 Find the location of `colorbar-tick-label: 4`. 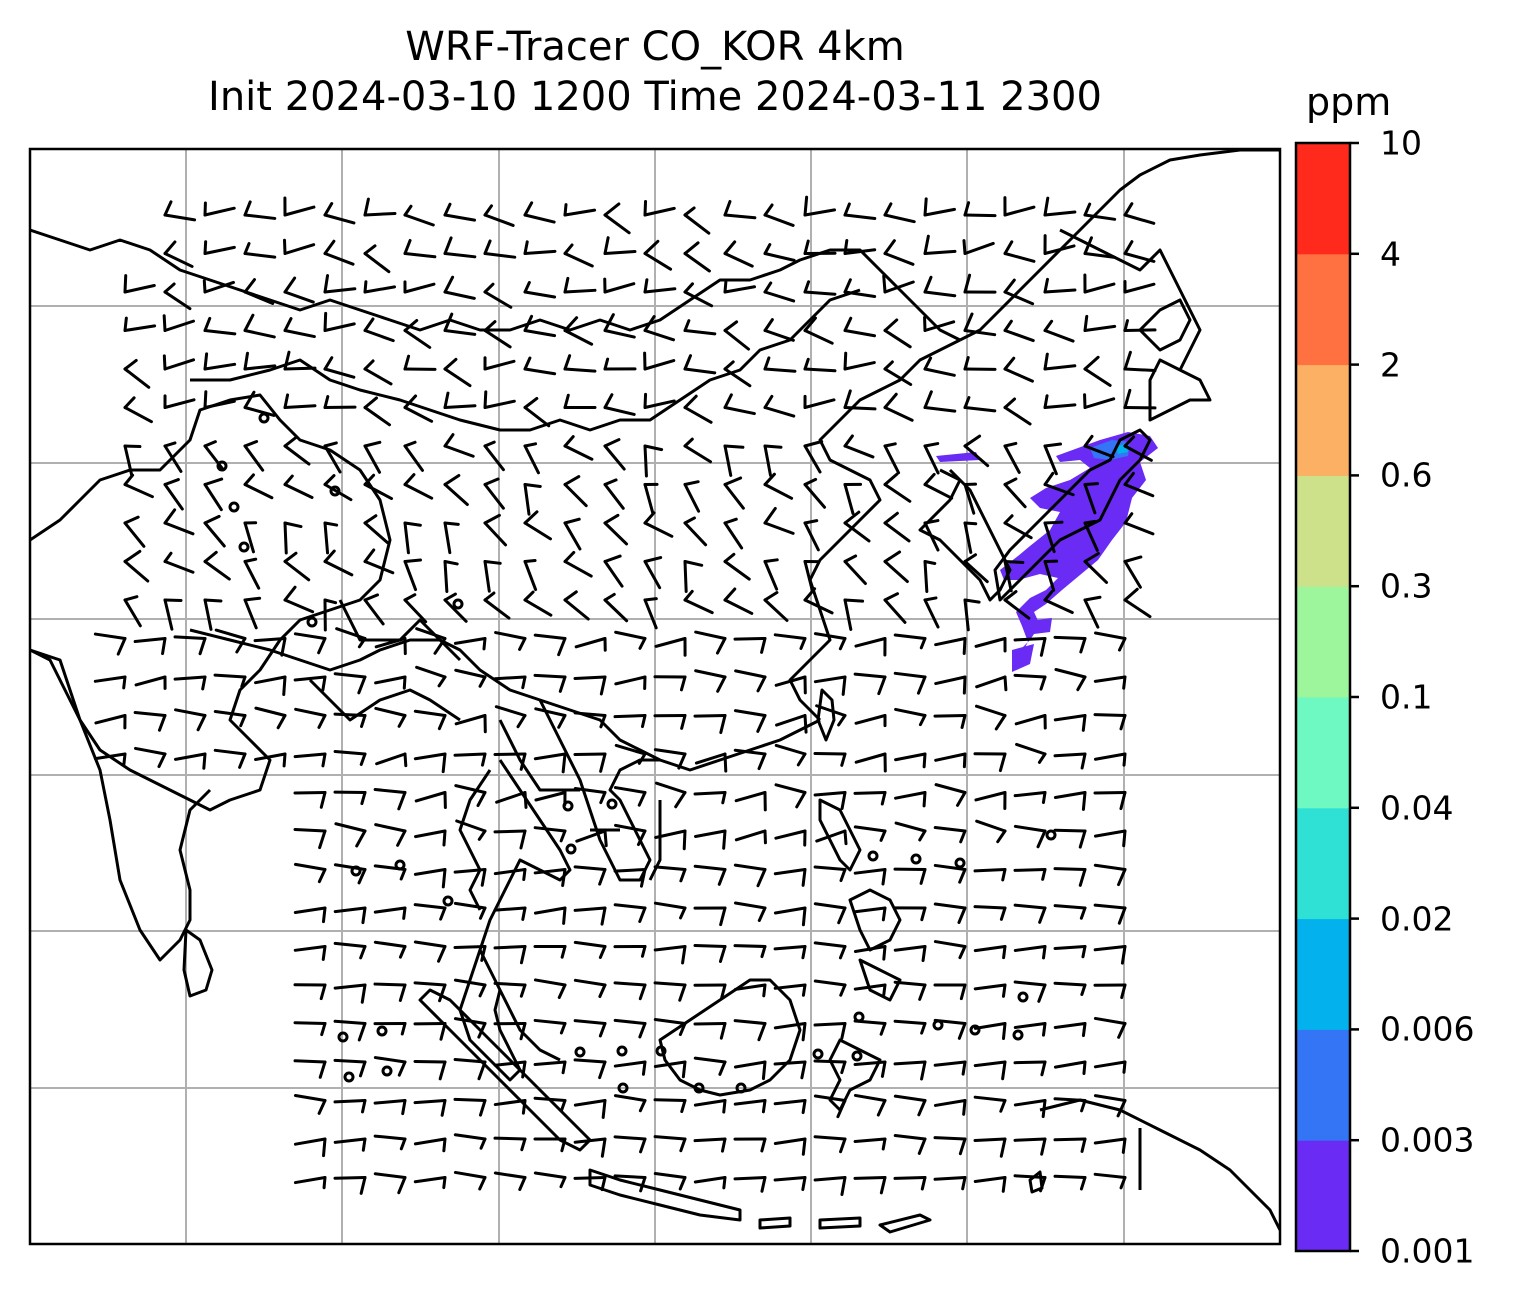

colorbar-tick-label: 4 is located at coordinates (1390, 254).